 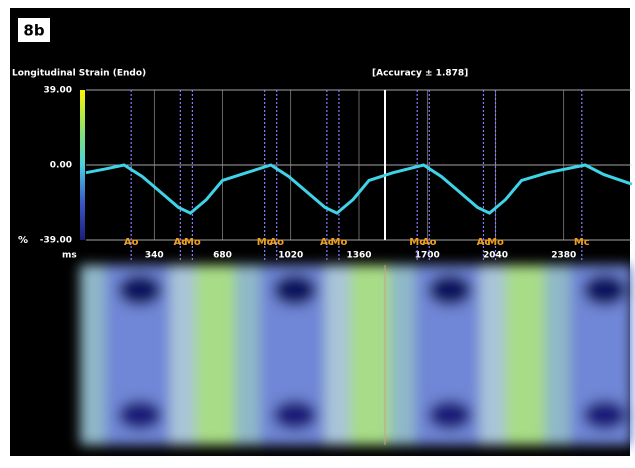 I want to click on color-bar, so click(x=82, y=165).